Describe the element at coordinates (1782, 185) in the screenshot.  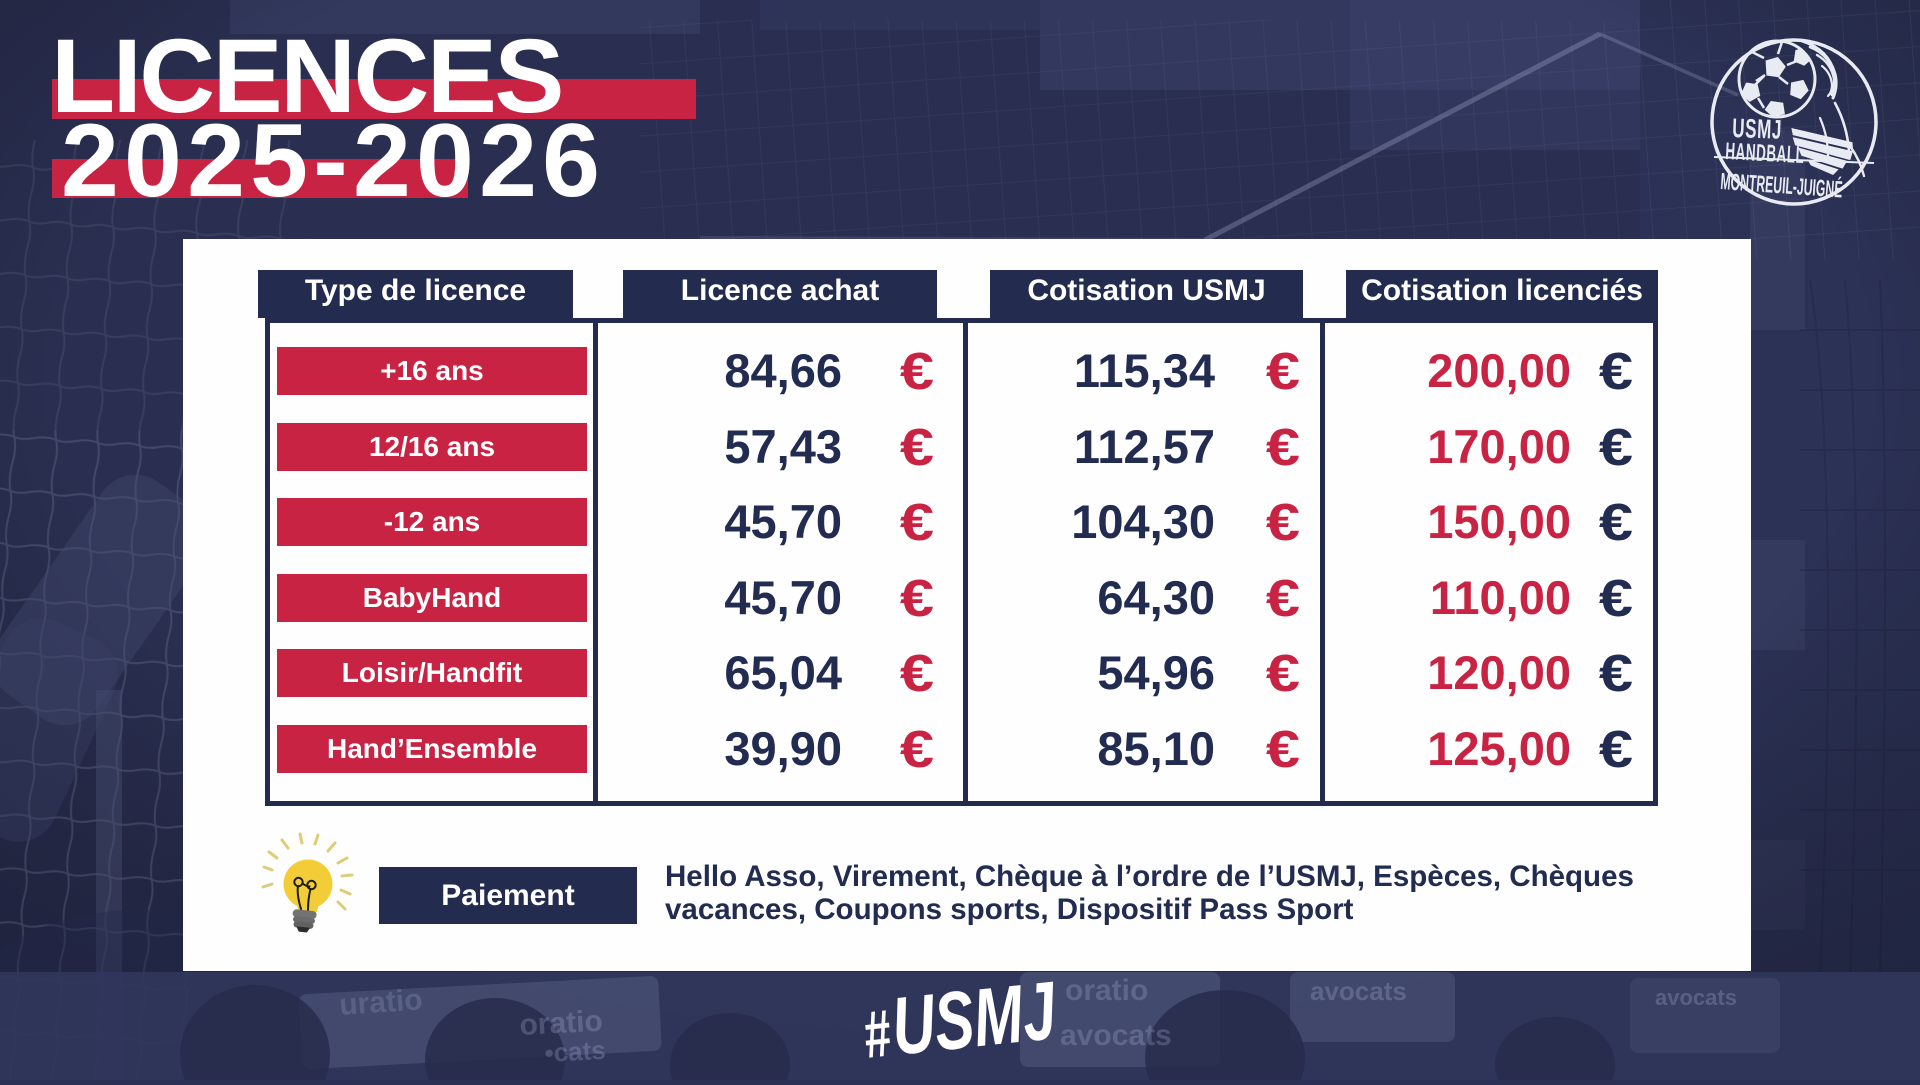
I see `svg-text: MONTREUIL-JUIGNÉ` at that location.